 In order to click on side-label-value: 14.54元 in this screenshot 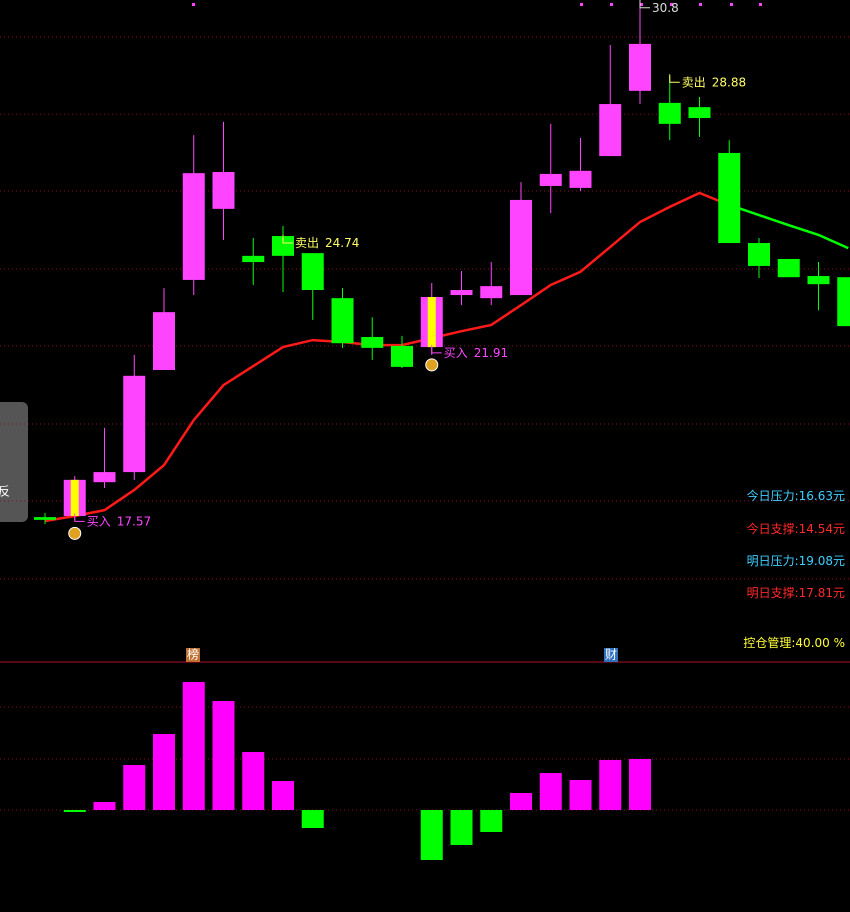, I will do `click(822, 529)`.